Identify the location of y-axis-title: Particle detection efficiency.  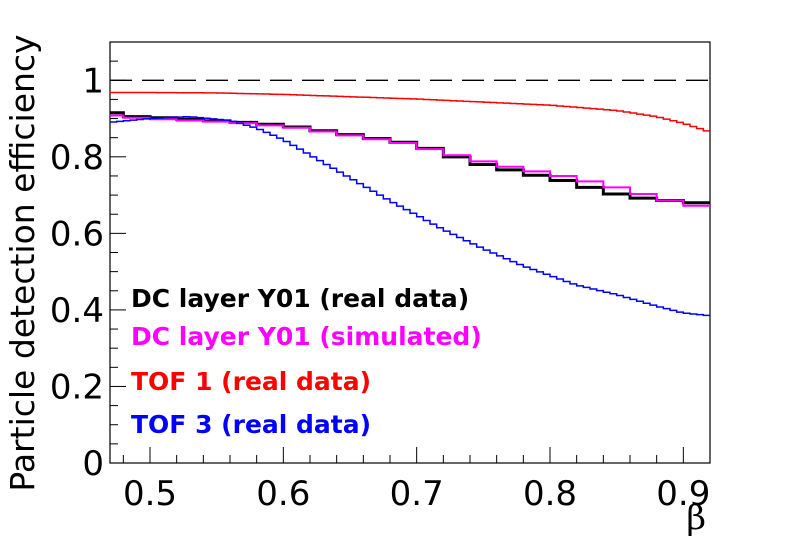
(22, 262).